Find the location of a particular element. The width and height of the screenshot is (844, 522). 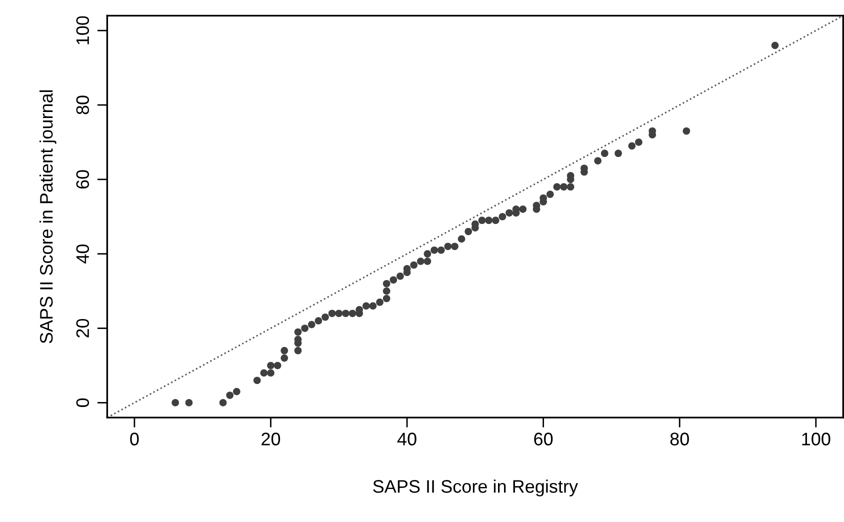

y-tick-label: 40 is located at coordinates (83, 254).